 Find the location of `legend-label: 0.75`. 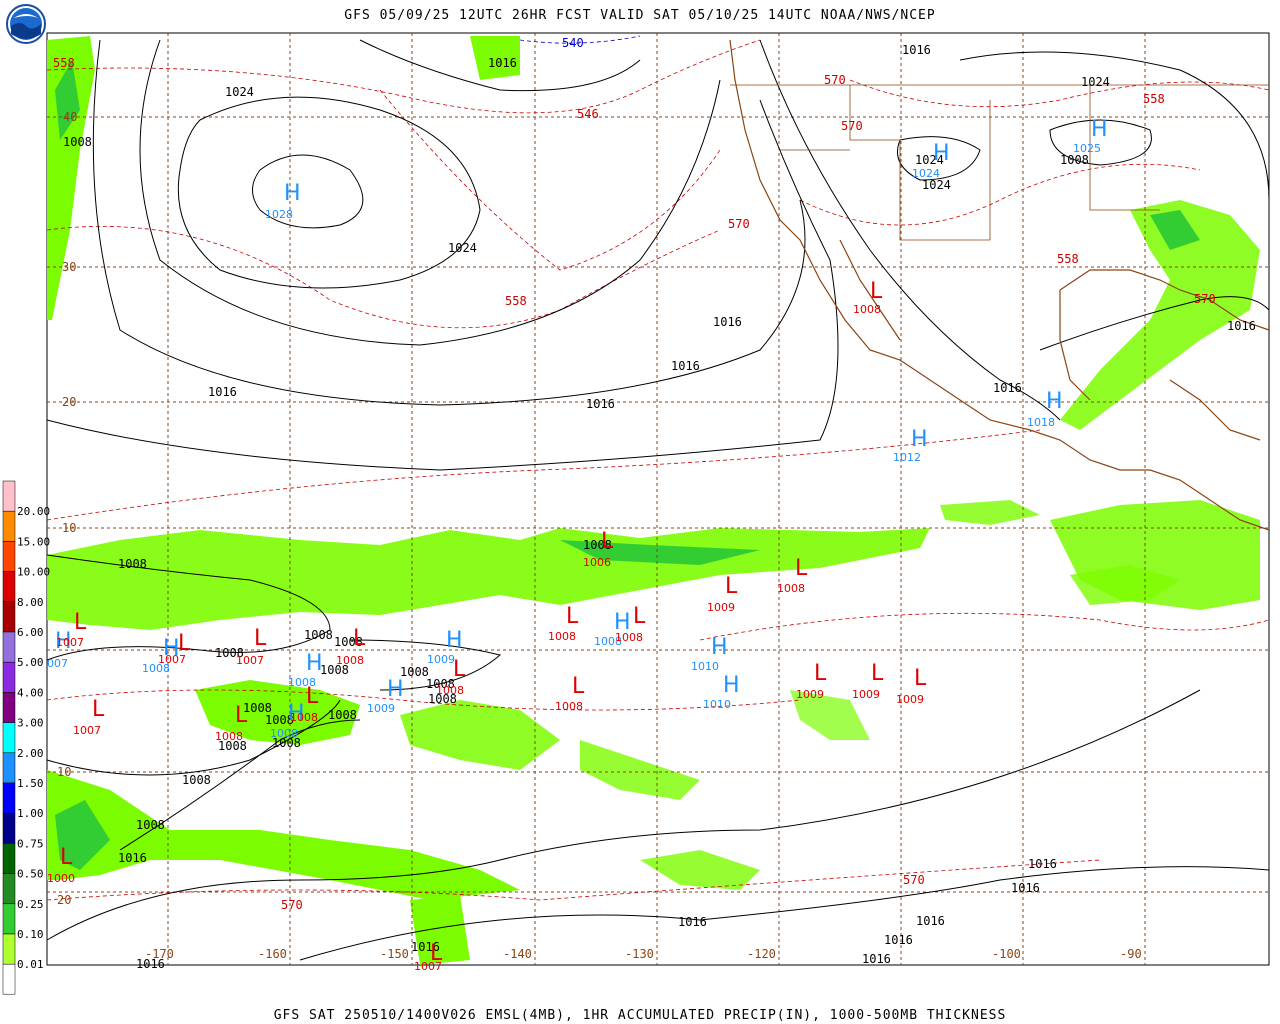

legend-label: 0.75 is located at coordinates (30, 843).